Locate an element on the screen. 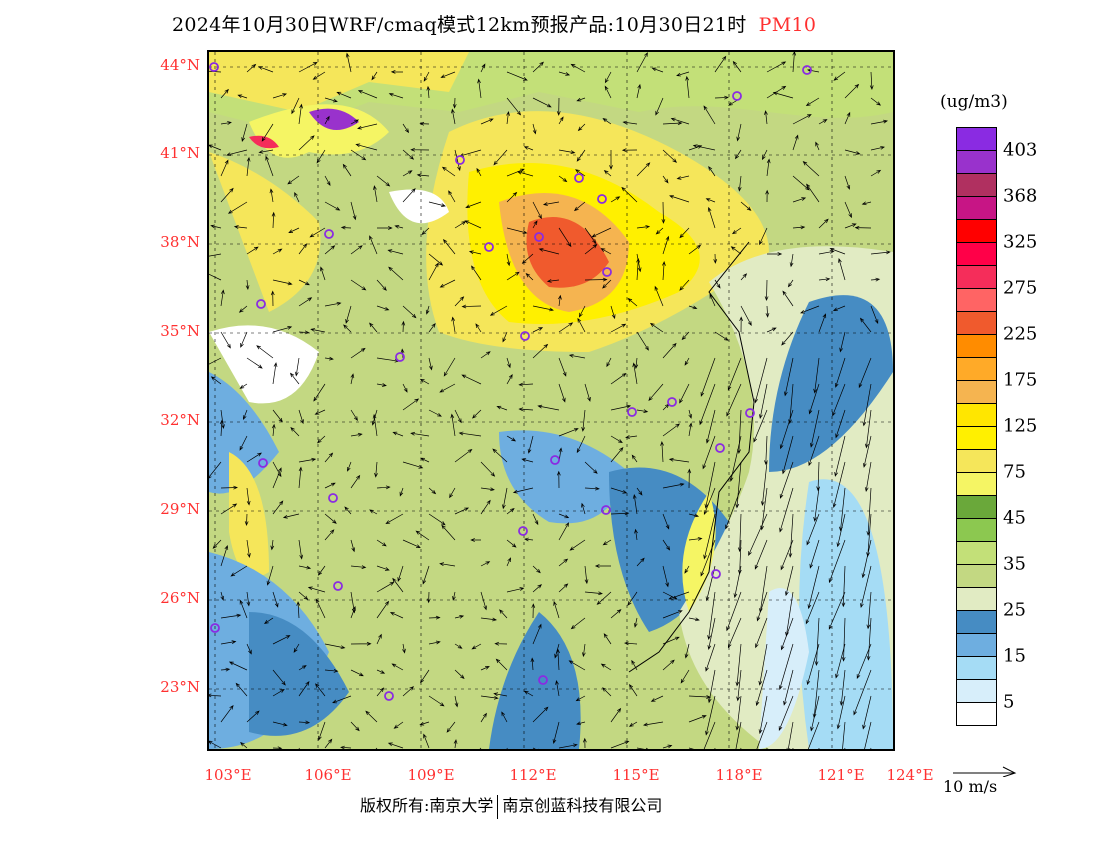 This screenshot has height=850, width=1100. color-bar-label: 125 is located at coordinates (1020, 426).